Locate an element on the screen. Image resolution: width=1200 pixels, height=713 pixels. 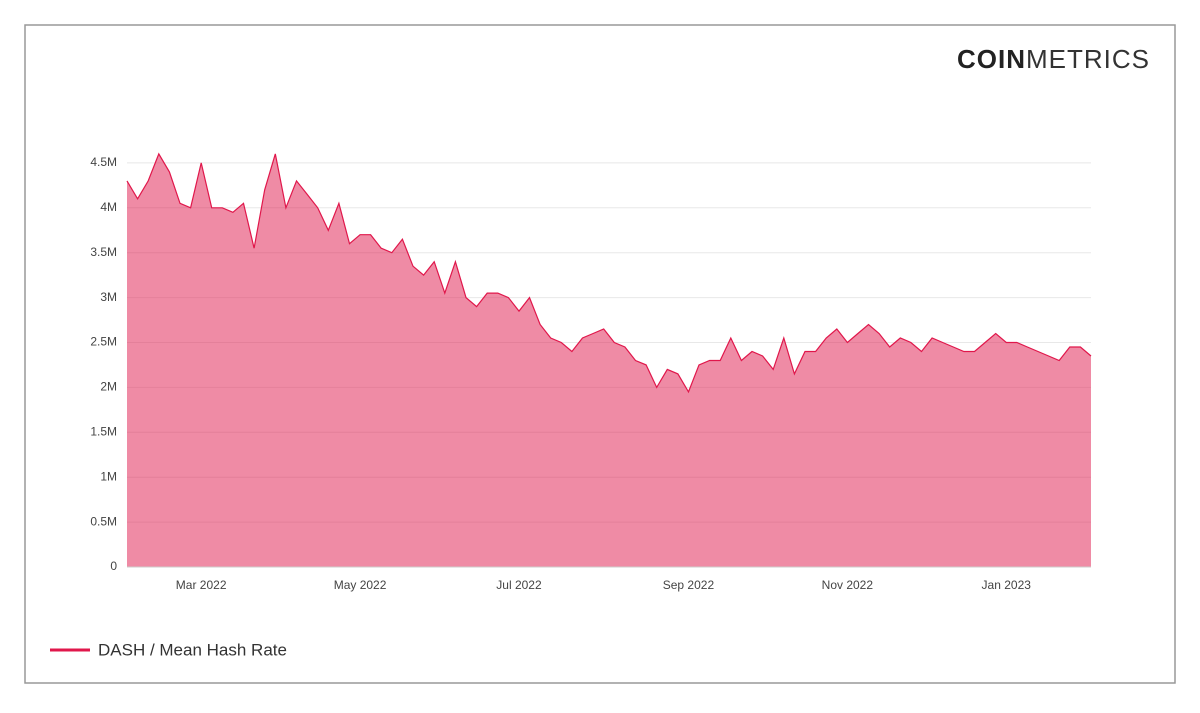
x-tick-label: May 2022 is located at coordinates (360, 585).